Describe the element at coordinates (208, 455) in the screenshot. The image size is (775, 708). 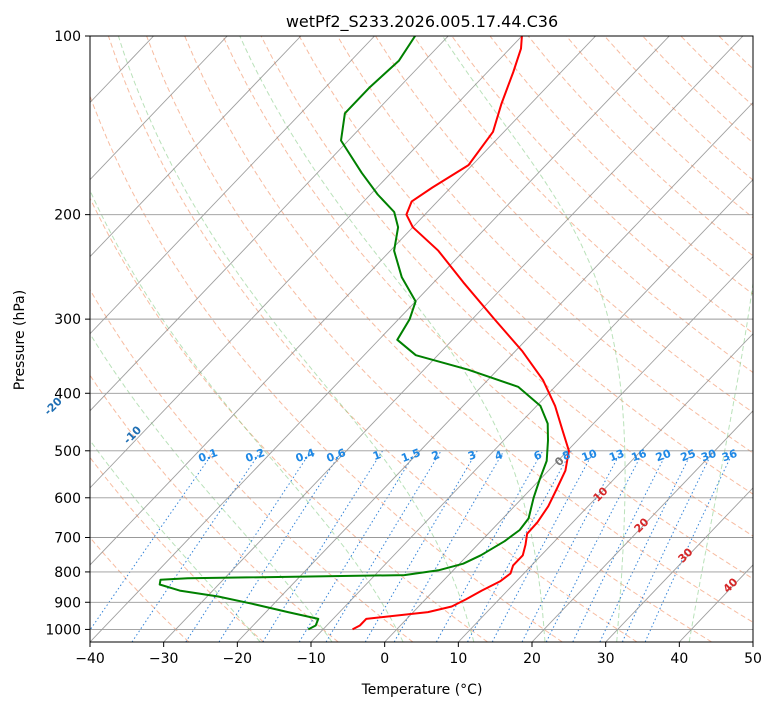
I see `mixing-ratio-label: 0.1` at that location.